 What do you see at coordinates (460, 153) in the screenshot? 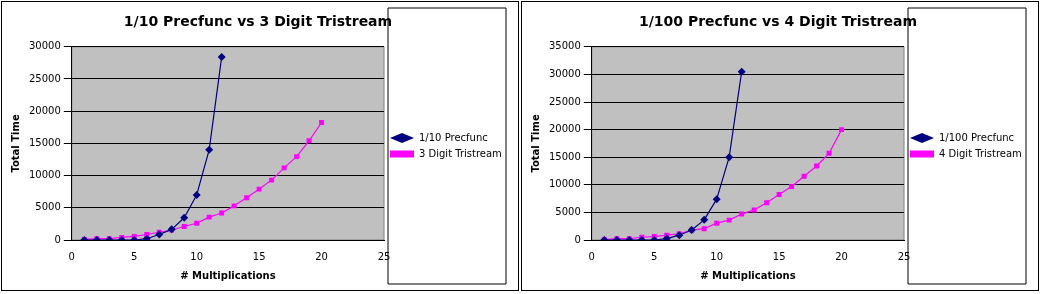
I see `legend-label: 3 Digit Tristream` at bounding box center [460, 153].